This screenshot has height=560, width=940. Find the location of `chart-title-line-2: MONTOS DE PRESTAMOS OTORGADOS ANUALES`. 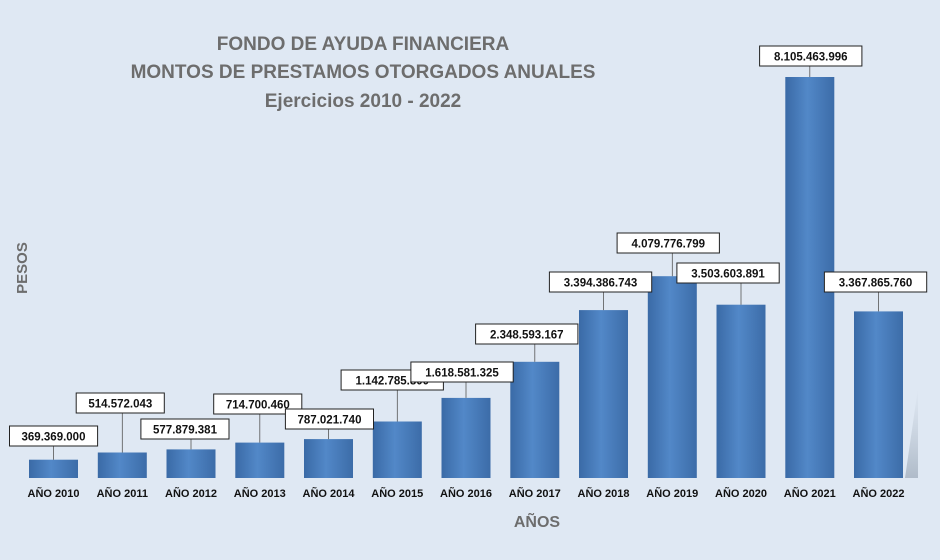

chart-title-line-2: MONTOS DE PRESTAMOS OTORGADOS ANUALES is located at coordinates (363, 72).